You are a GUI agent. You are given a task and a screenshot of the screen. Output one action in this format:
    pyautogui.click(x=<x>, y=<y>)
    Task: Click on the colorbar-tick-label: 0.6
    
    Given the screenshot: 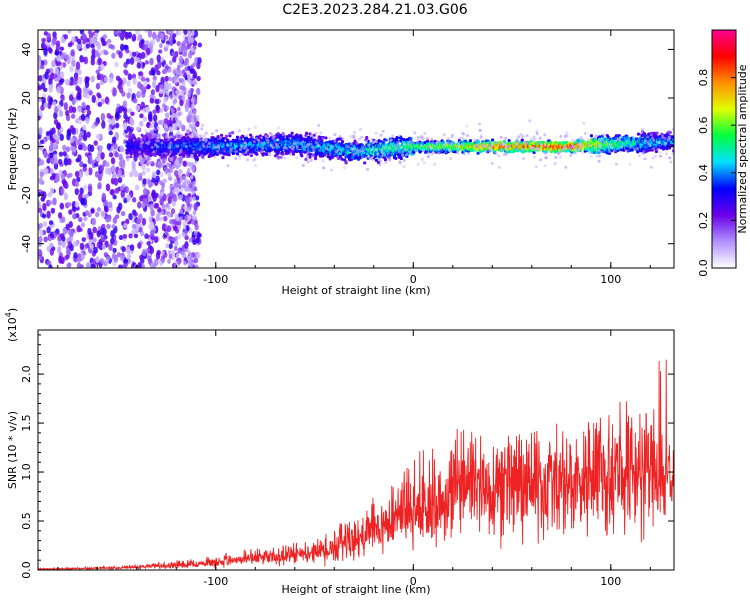 What is the action you would take?
    pyautogui.click(x=703, y=125)
    